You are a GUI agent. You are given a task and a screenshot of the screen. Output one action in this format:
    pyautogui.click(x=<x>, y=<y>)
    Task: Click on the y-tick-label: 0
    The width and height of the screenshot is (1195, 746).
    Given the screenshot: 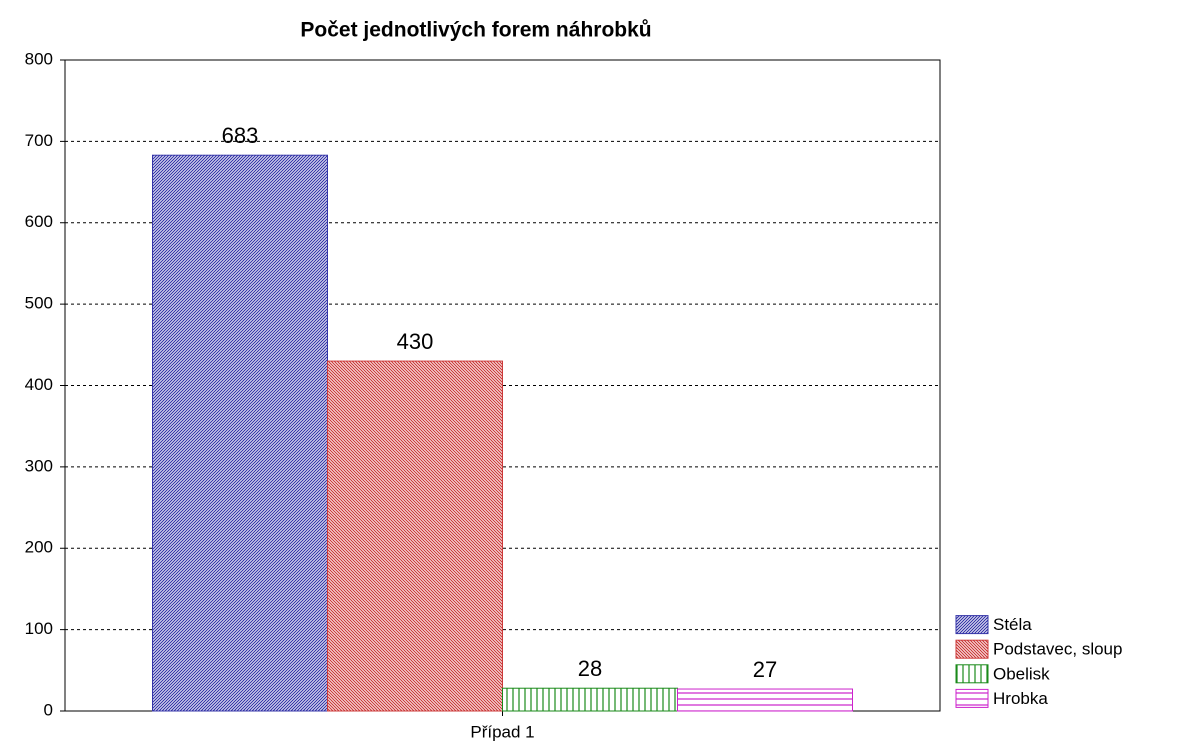 What is the action you would take?
    pyautogui.click(x=48, y=709)
    